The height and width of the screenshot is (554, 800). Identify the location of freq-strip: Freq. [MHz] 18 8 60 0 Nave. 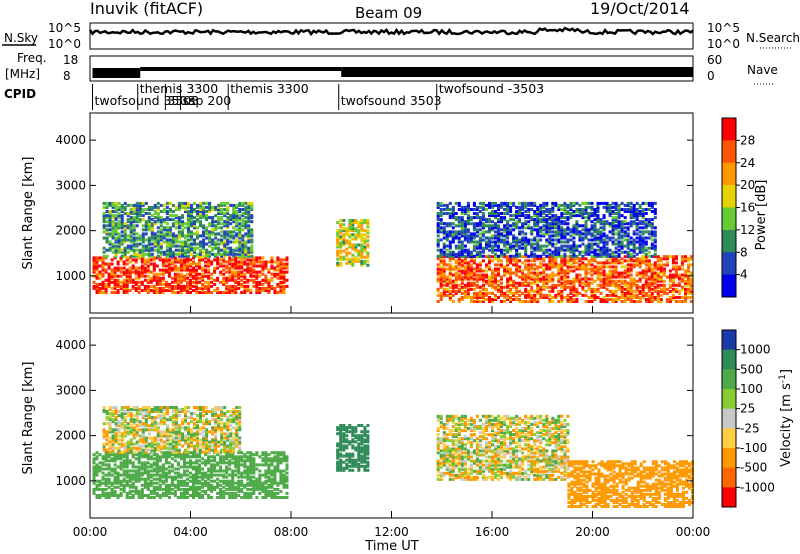
(391, 68).